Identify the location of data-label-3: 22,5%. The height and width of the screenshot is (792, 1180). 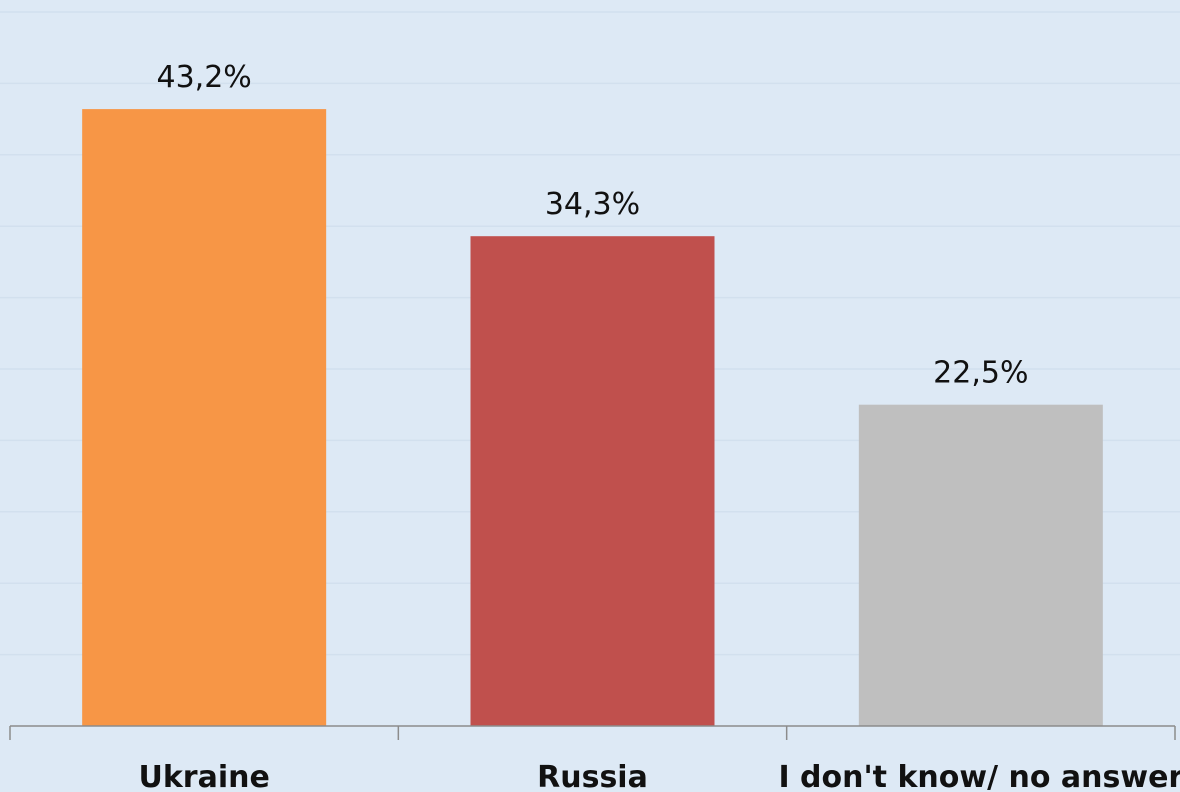
(980, 373).